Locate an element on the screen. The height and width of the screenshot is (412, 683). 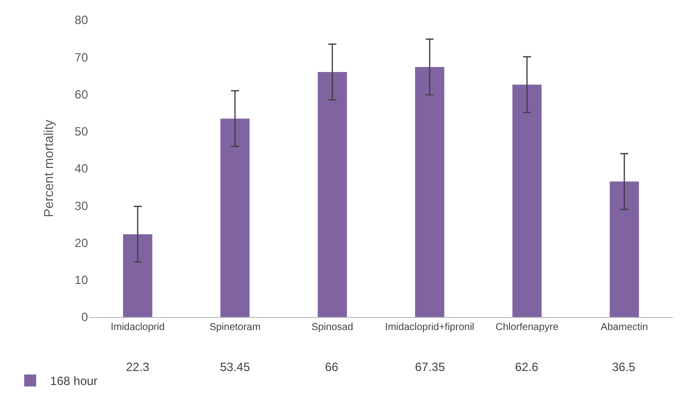
x-tick-label: Spinosad is located at coordinates (332, 327).